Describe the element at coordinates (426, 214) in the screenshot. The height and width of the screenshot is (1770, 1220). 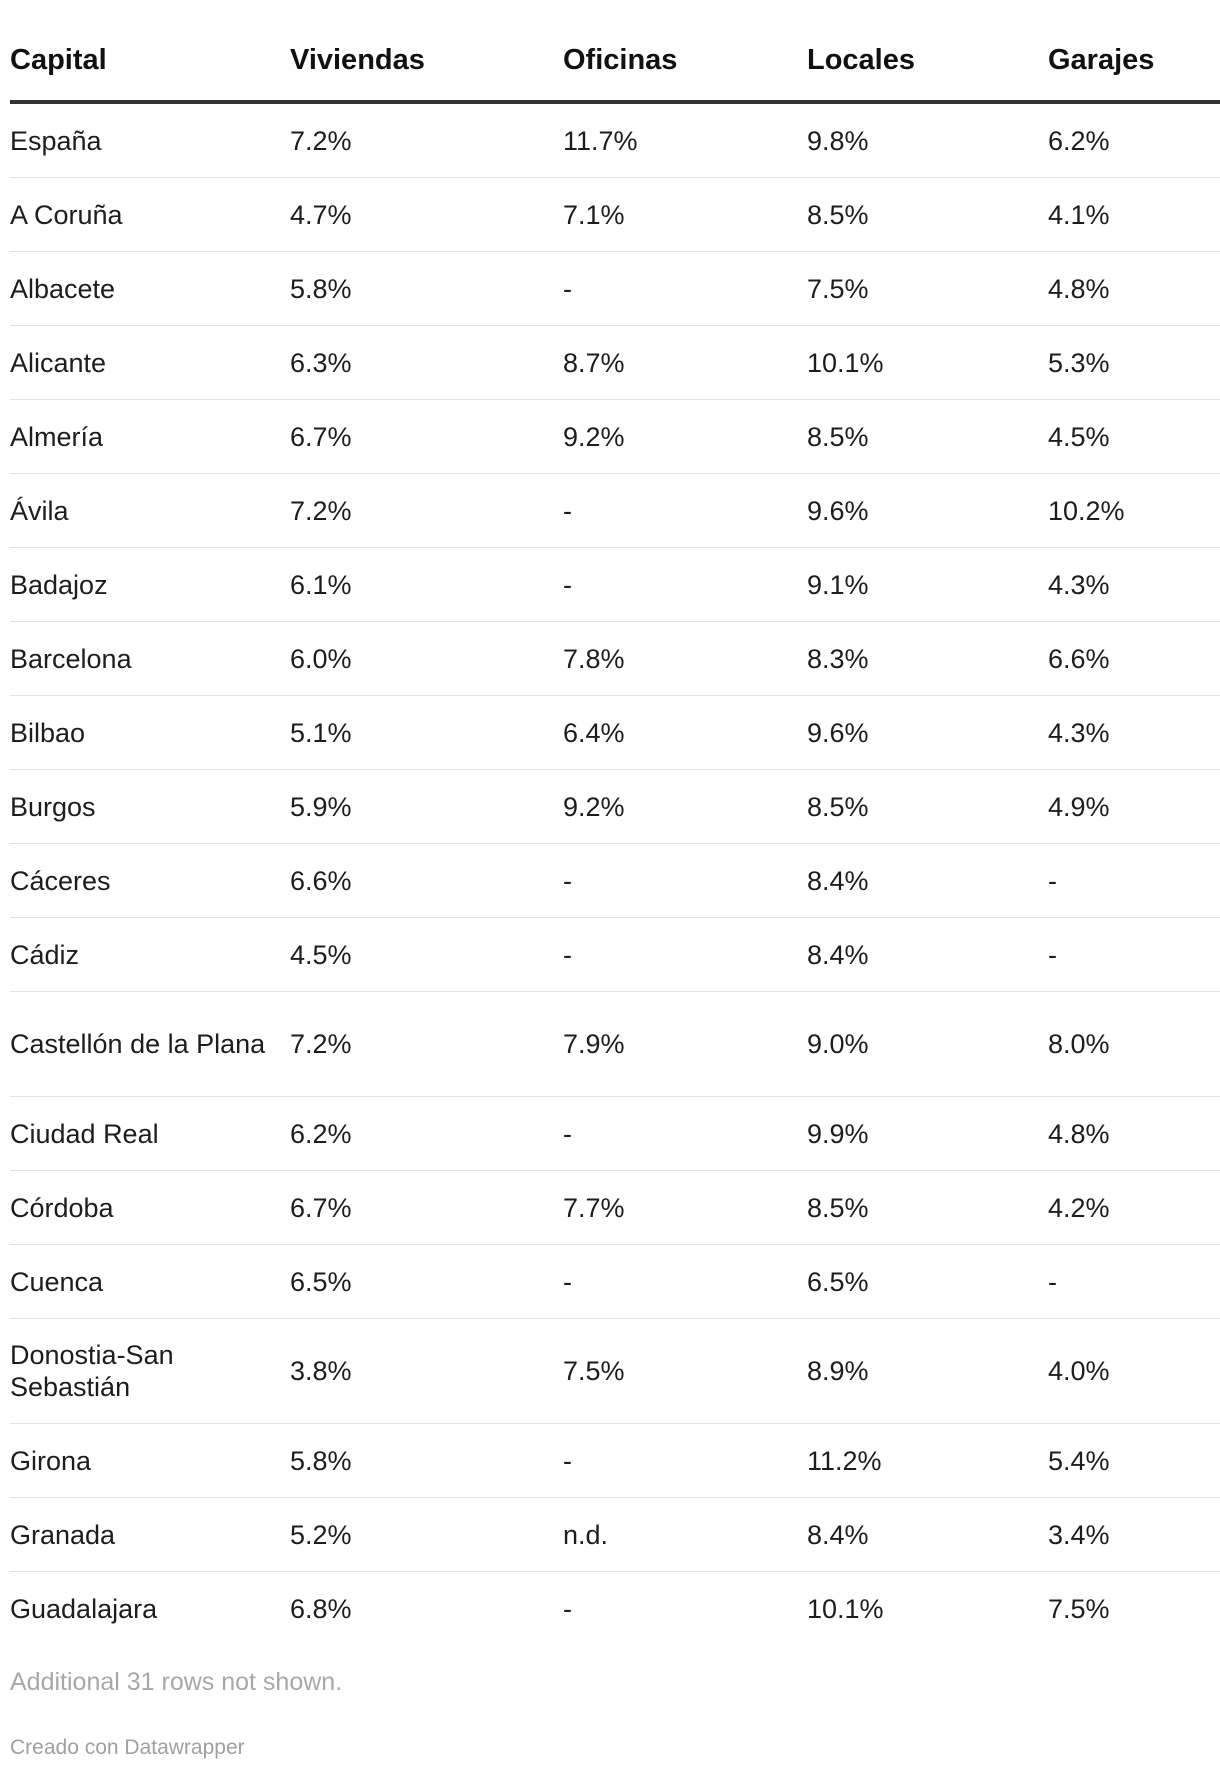
I see `viviendas-cell: 4.7%` at that location.